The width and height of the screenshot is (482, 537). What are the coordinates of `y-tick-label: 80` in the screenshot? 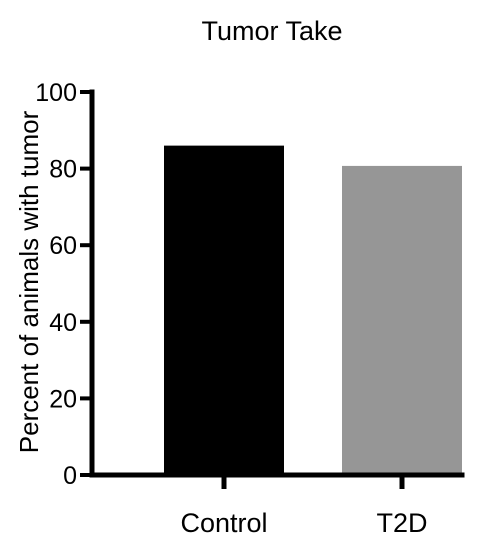 It's located at (63, 170).